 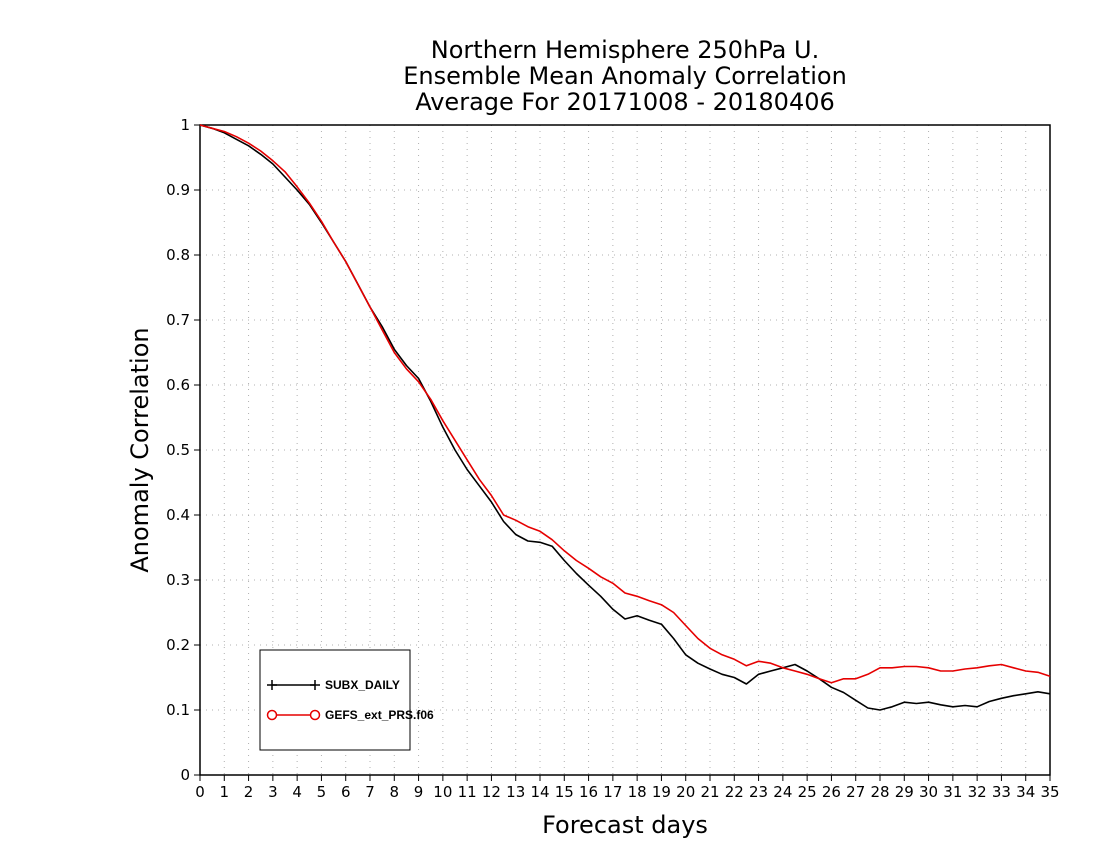 I want to click on x-tick-label: 6, so click(x=346, y=792).